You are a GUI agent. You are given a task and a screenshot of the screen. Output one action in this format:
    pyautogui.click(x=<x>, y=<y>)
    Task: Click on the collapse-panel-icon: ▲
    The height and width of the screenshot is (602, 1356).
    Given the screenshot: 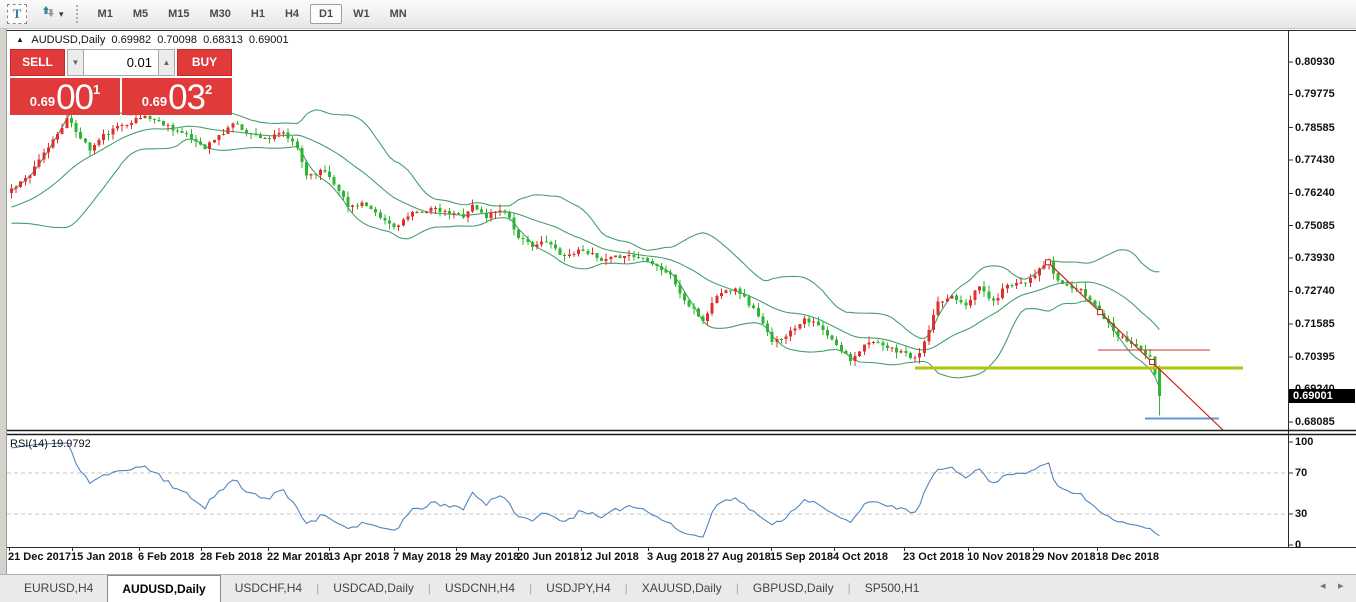 What is the action you would take?
    pyautogui.click(x=20, y=39)
    